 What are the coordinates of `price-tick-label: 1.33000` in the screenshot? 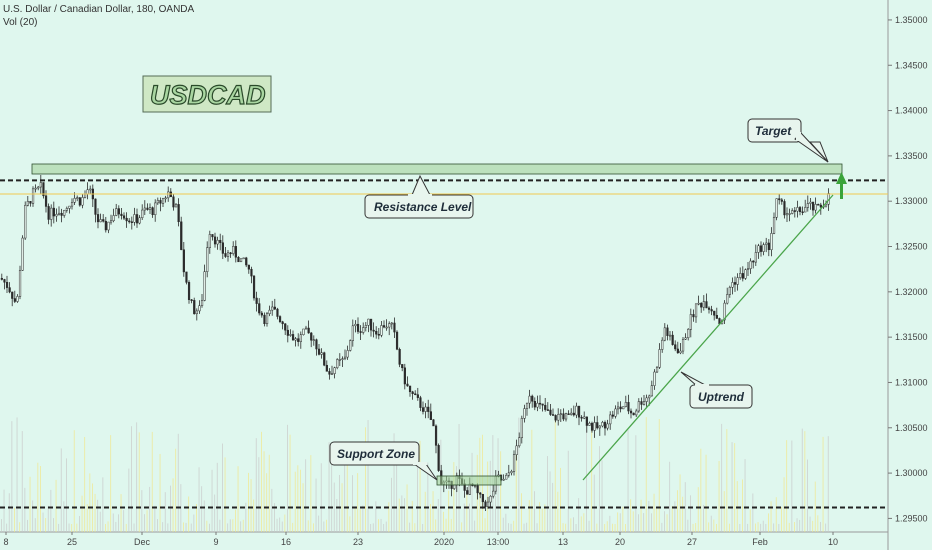 It's located at (911, 201).